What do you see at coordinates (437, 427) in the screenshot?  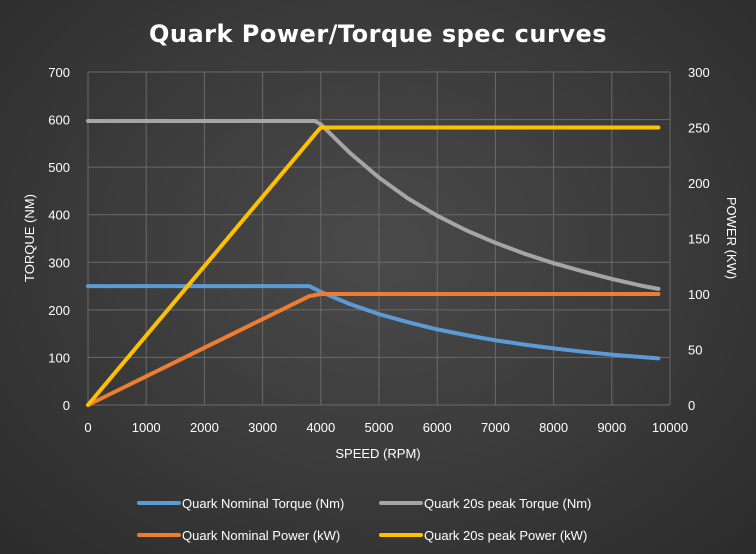 I see `x-tick-label: 6000` at bounding box center [437, 427].